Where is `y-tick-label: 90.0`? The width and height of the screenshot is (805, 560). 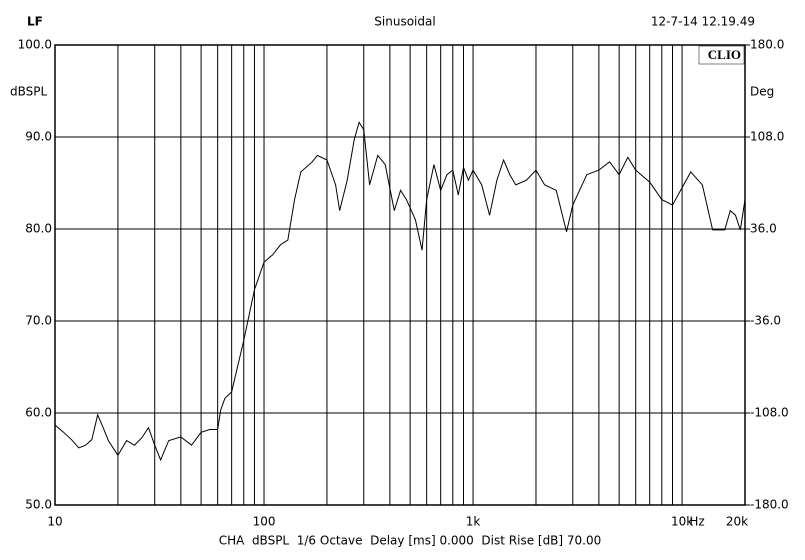 y-tick-label: 90.0 is located at coordinates (38, 137).